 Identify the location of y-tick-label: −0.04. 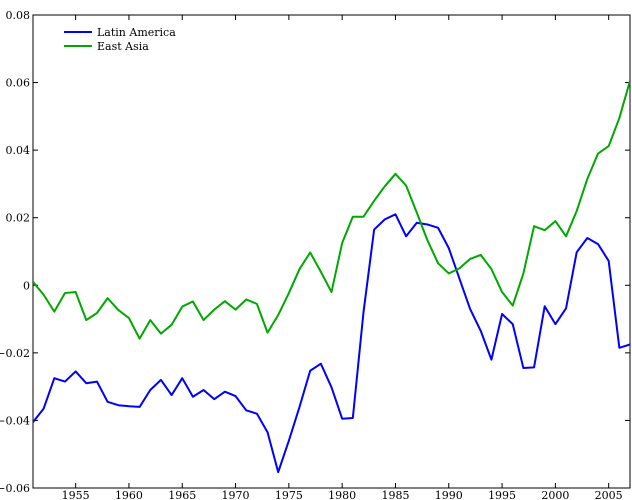
(15, 420).